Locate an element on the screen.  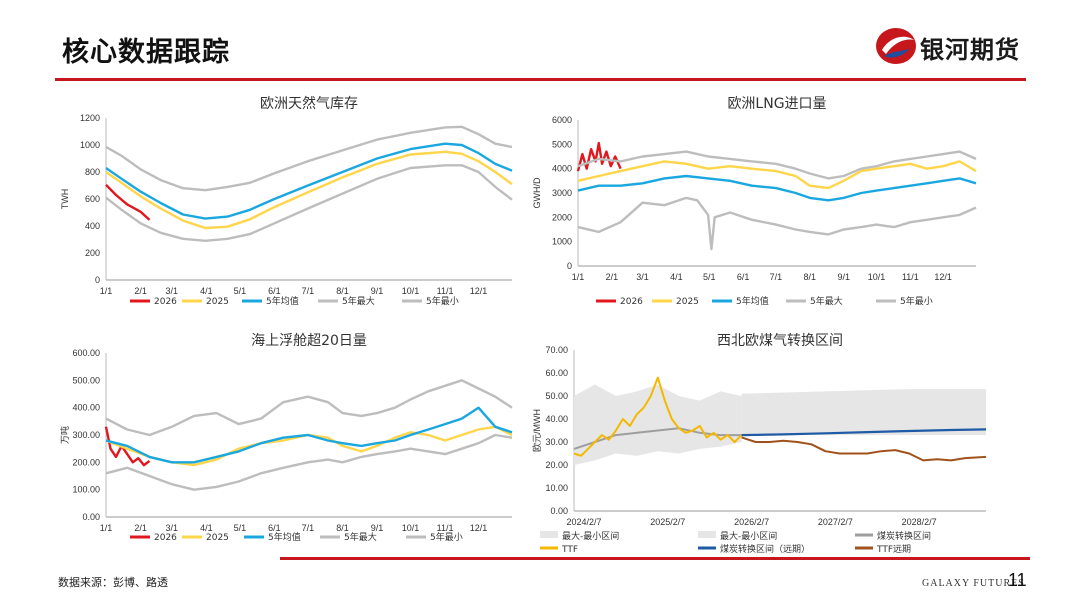
chart-title: 欧洲LNG进口量 is located at coordinates (776, 104).